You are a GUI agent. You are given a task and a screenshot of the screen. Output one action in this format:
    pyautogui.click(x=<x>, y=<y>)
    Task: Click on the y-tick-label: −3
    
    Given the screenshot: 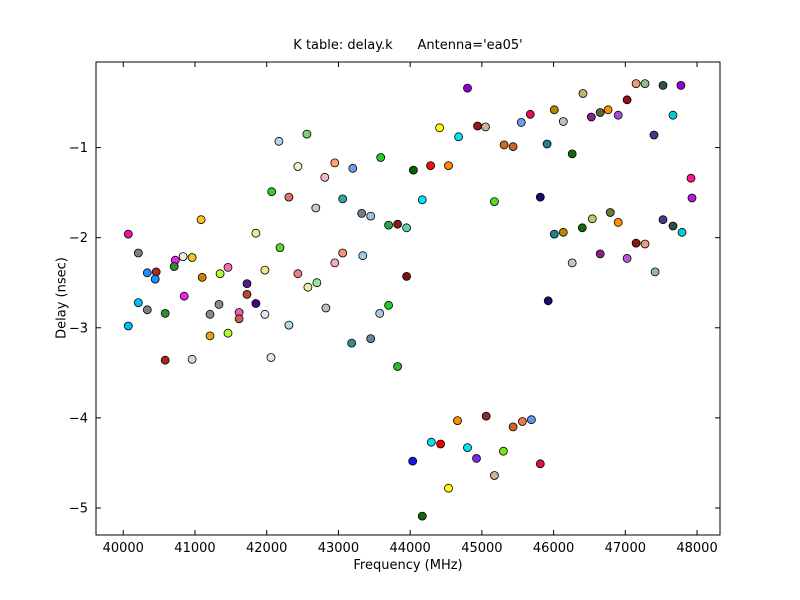 What is the action you would take?
    pyautogui.click(x=78, y=328)
    